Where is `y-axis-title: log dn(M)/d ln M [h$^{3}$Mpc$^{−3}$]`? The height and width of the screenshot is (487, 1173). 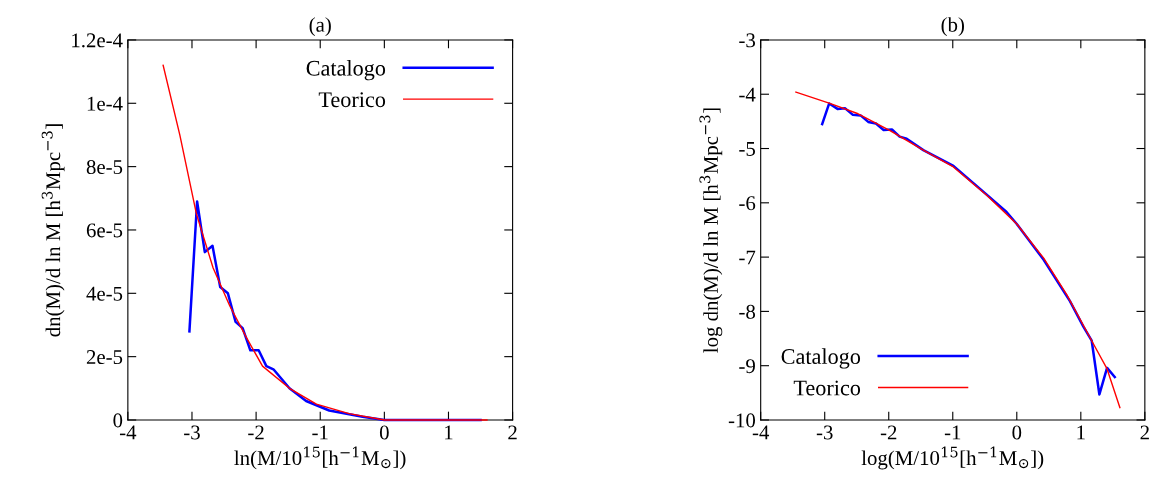
y-axis-title: log dn(M)/d ln M [h$^{3}$Mpc$^{−3}$] is located at coordinates (711, 230).